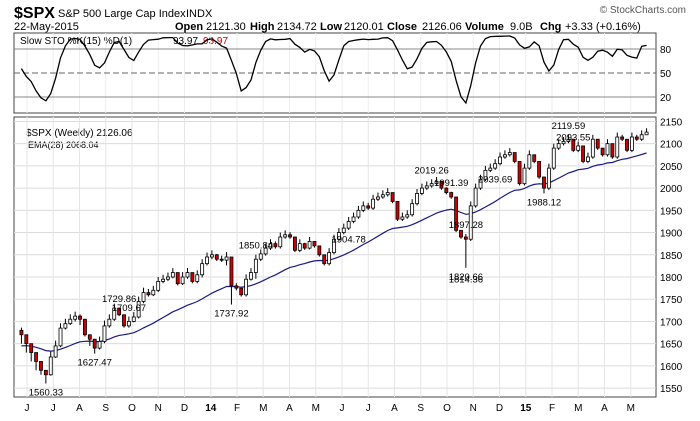 The image size is (700, 421). I want to click on price-annotation: 1709.67, so click(129, 308).